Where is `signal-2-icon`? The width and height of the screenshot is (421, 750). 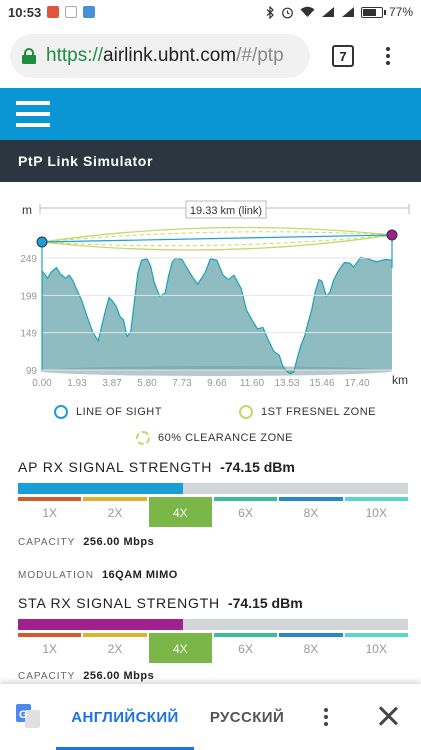 signal-2-icon is located at coordinates (347, 12).